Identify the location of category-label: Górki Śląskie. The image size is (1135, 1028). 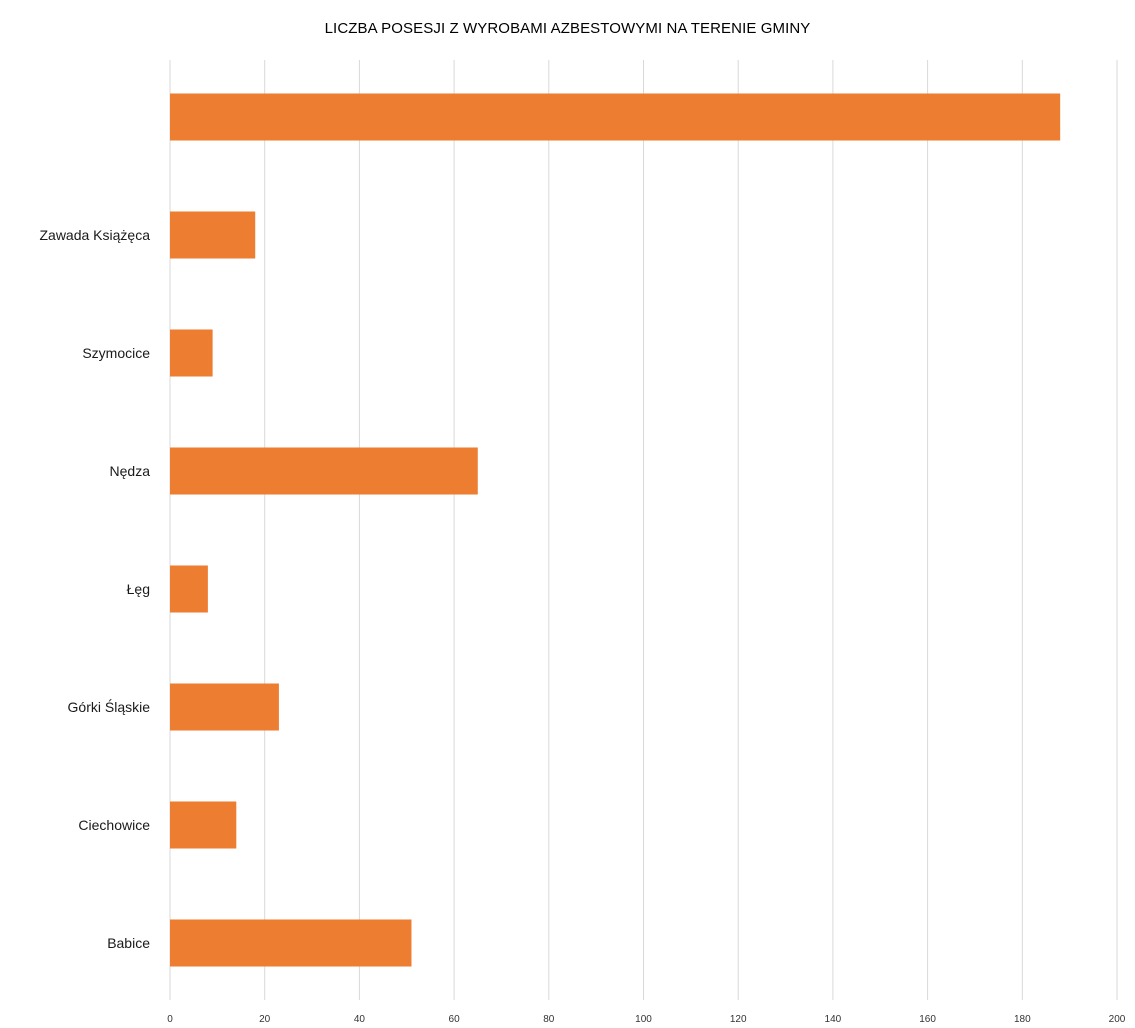
(109, 706).